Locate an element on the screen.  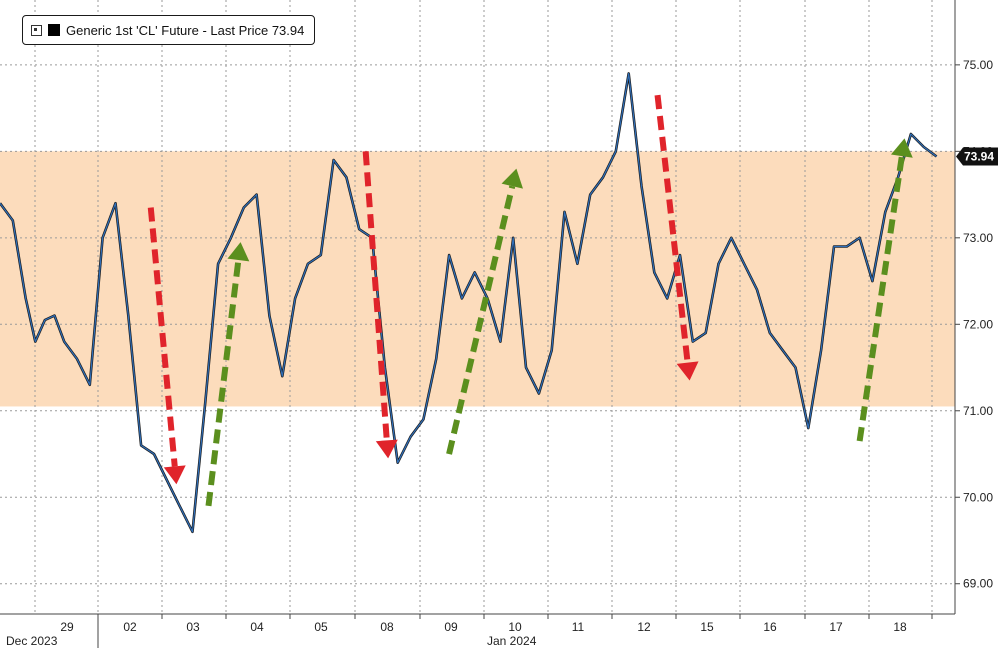
month-label: Dec 2023 is located at coordinates (32, 641).